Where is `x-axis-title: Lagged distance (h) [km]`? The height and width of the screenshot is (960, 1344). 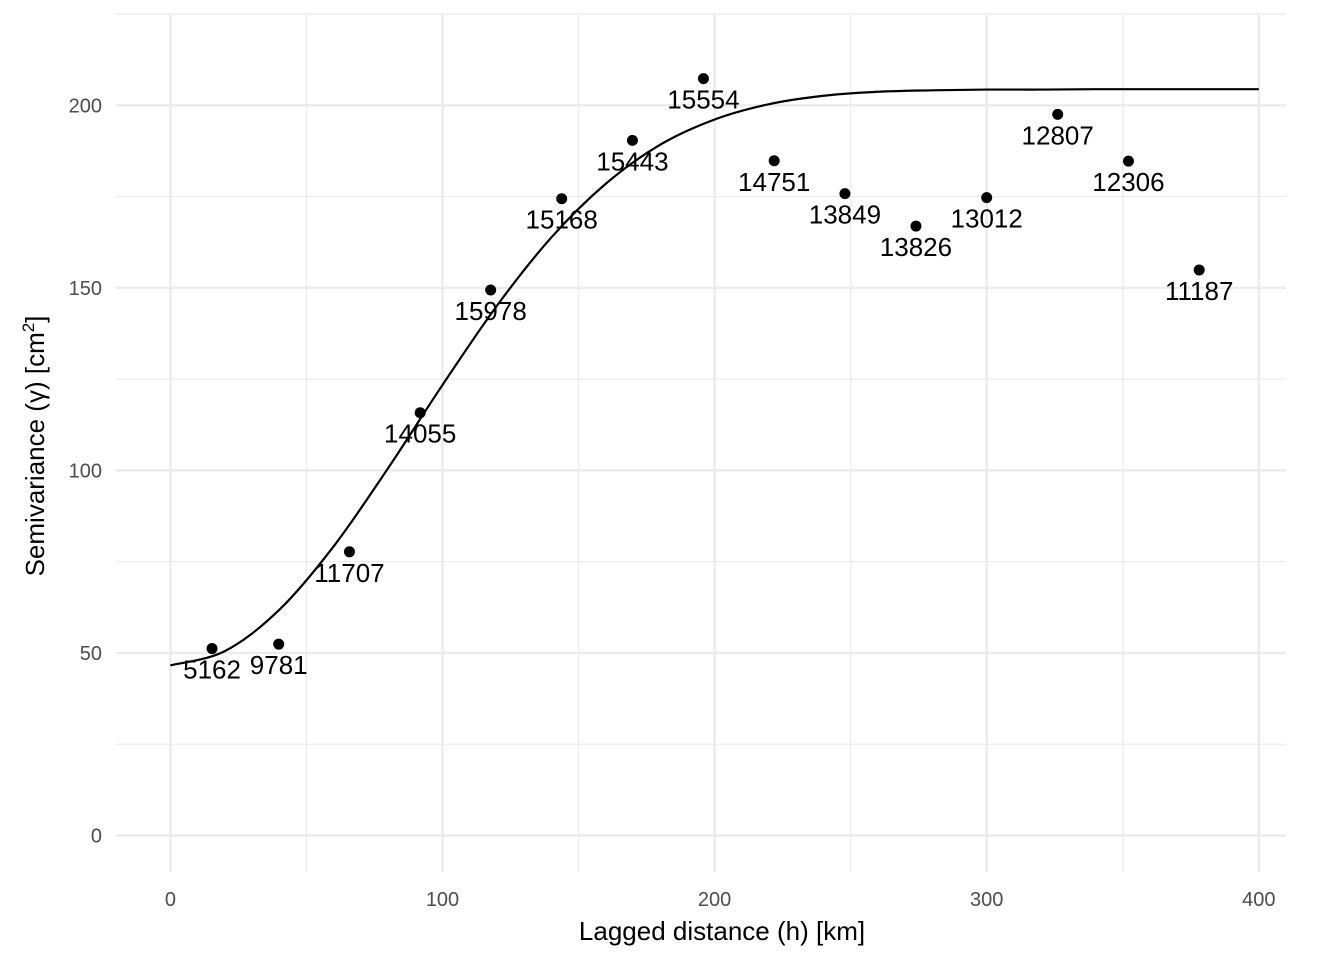
x-axis-title: Lagged distance (h) [km] is located at coordinates (722, 931).